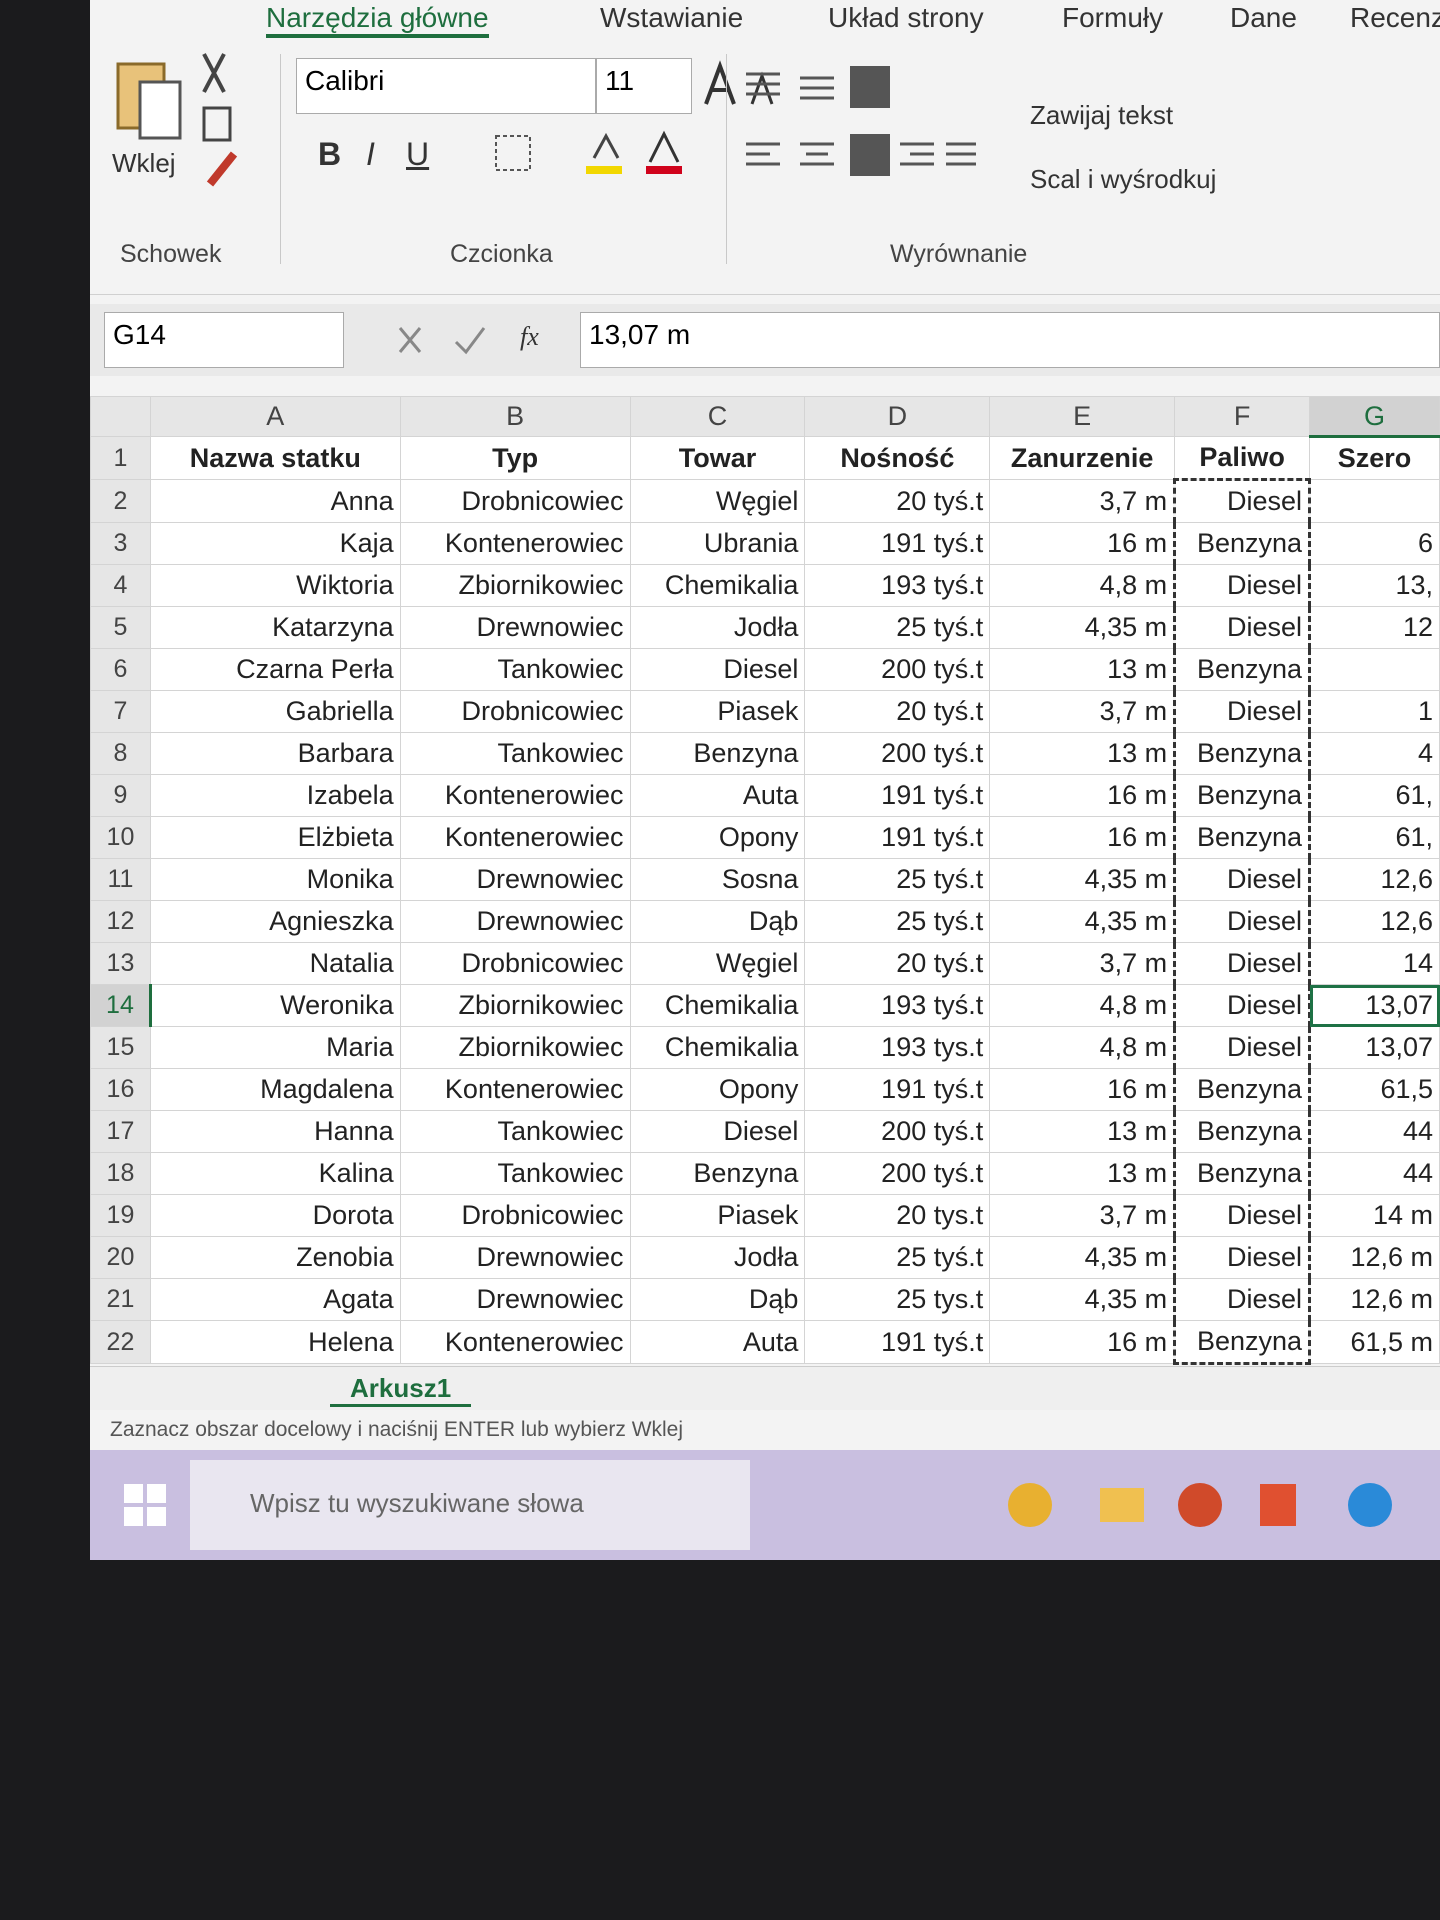 Image resolution: width=1440 pixels, height=1920 pixels. I want to click on wrap-text-button: Zawijaj tekst, so click(1102, 115).